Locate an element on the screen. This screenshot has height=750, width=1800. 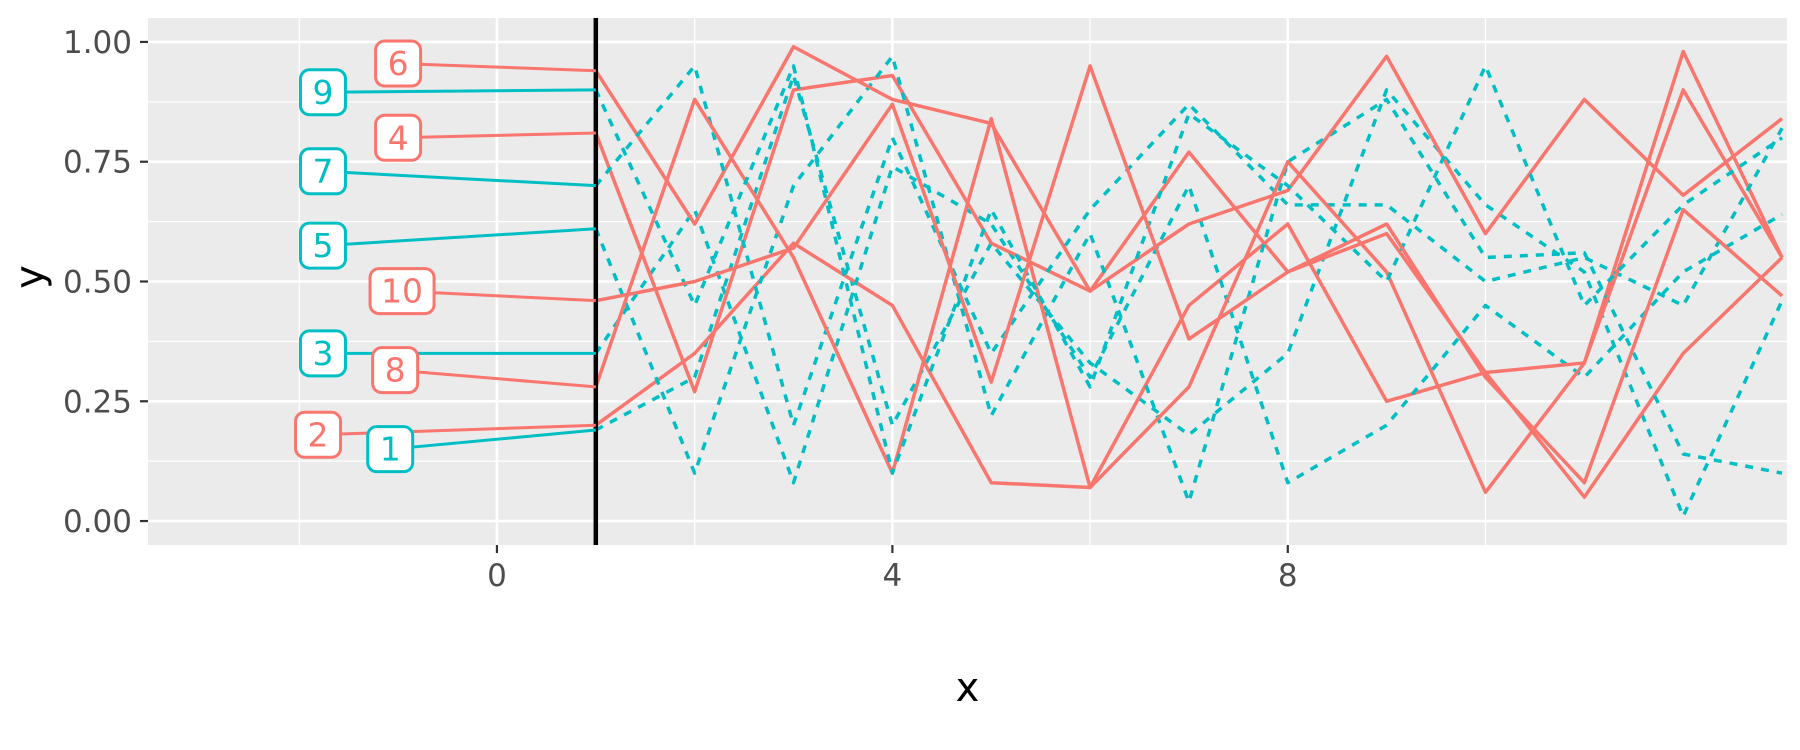
series-label-4: 4 is located at coordinates (398, 137).